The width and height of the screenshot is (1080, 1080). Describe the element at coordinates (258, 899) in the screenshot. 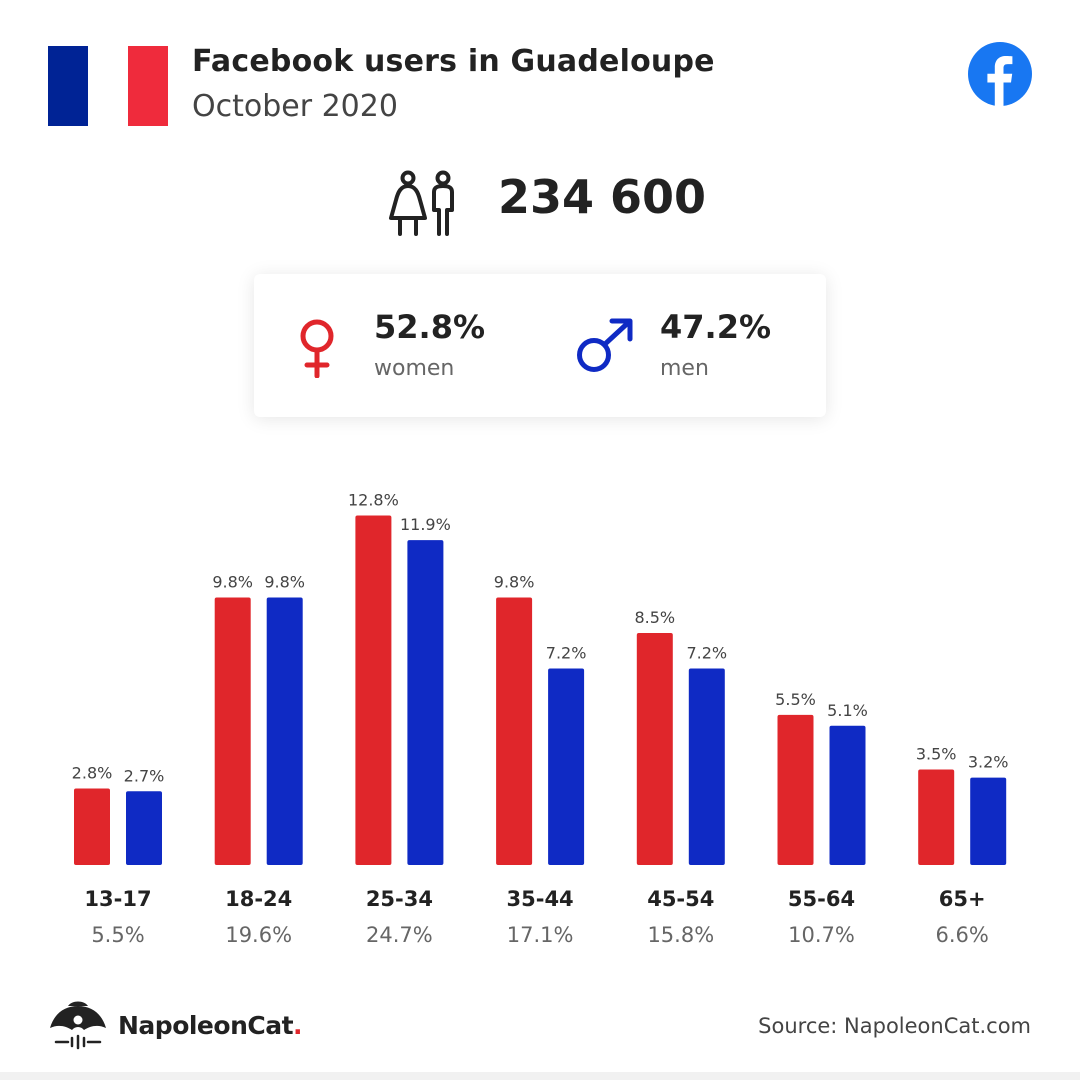

I see `category-label-18-24: 18-24` at that location.